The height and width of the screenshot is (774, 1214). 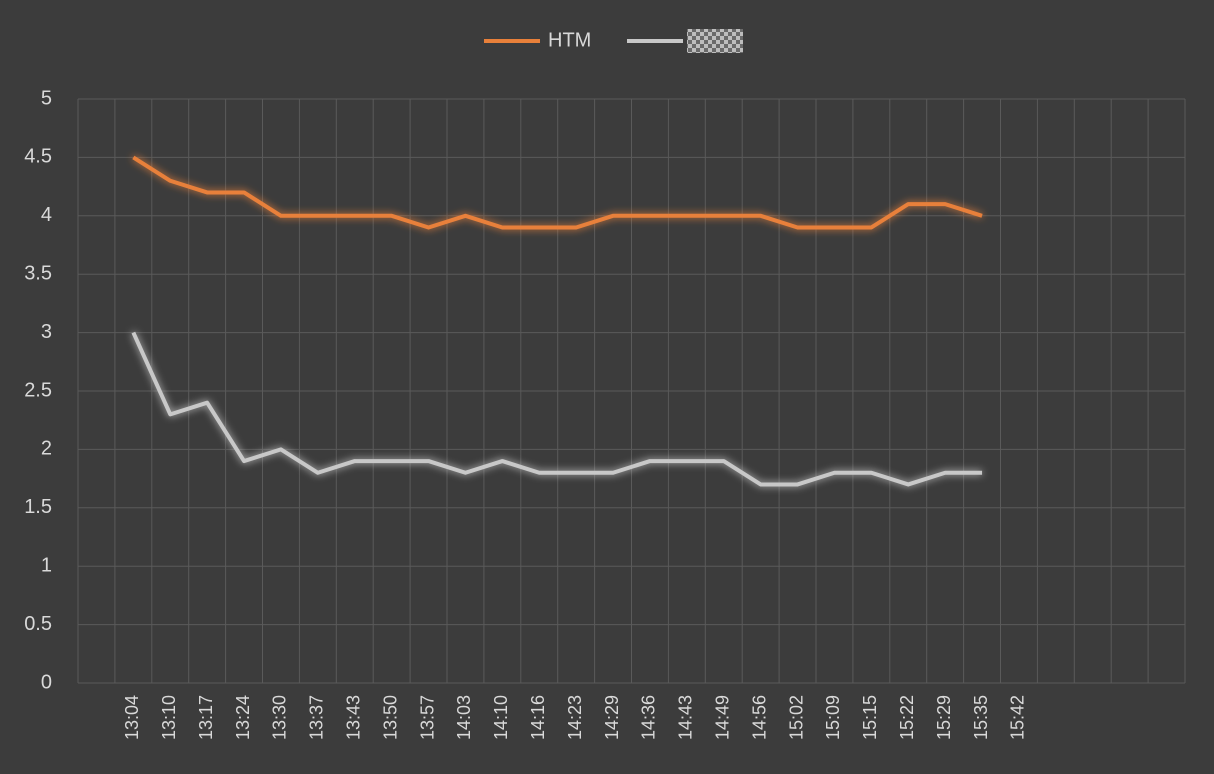 I want to click on x-tick-label: 14:16, so click(x=538, y=717).